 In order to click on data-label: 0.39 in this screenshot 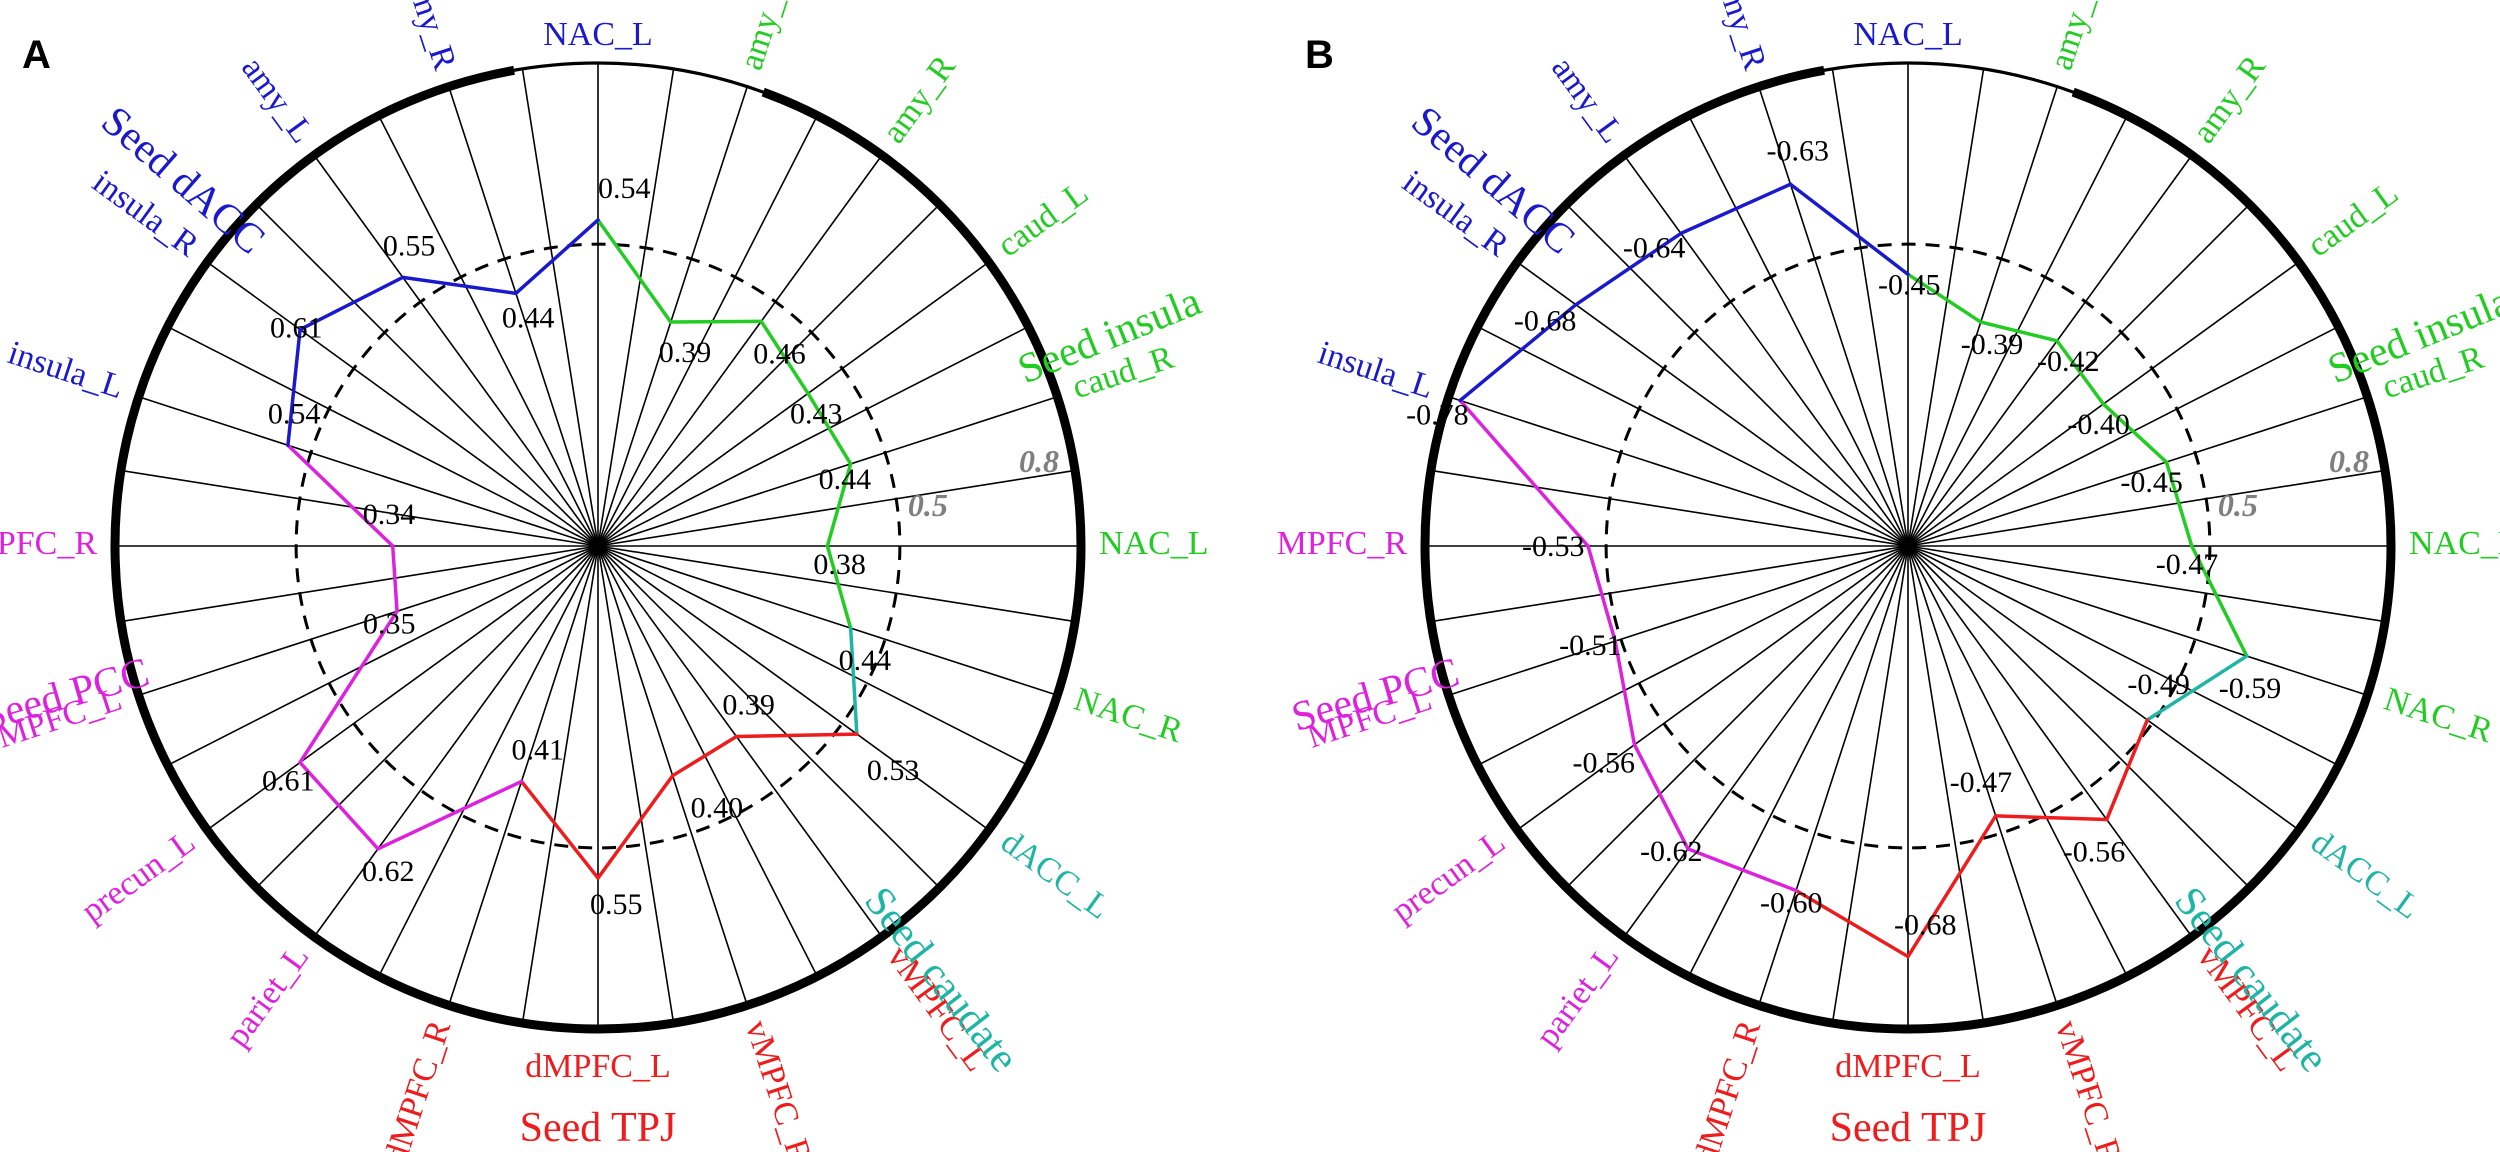, I will do `click(685, 352)`.